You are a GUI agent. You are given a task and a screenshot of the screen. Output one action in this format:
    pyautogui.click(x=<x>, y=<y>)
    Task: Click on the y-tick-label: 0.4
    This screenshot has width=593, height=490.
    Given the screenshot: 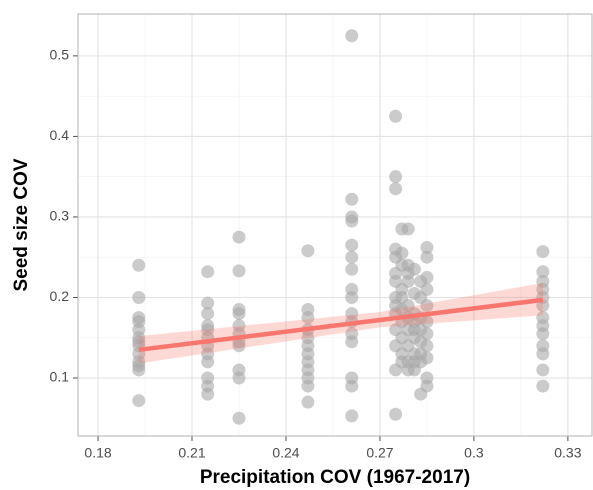 What is the action you would take?
    pyautogui.click(x=60, y=135)
    